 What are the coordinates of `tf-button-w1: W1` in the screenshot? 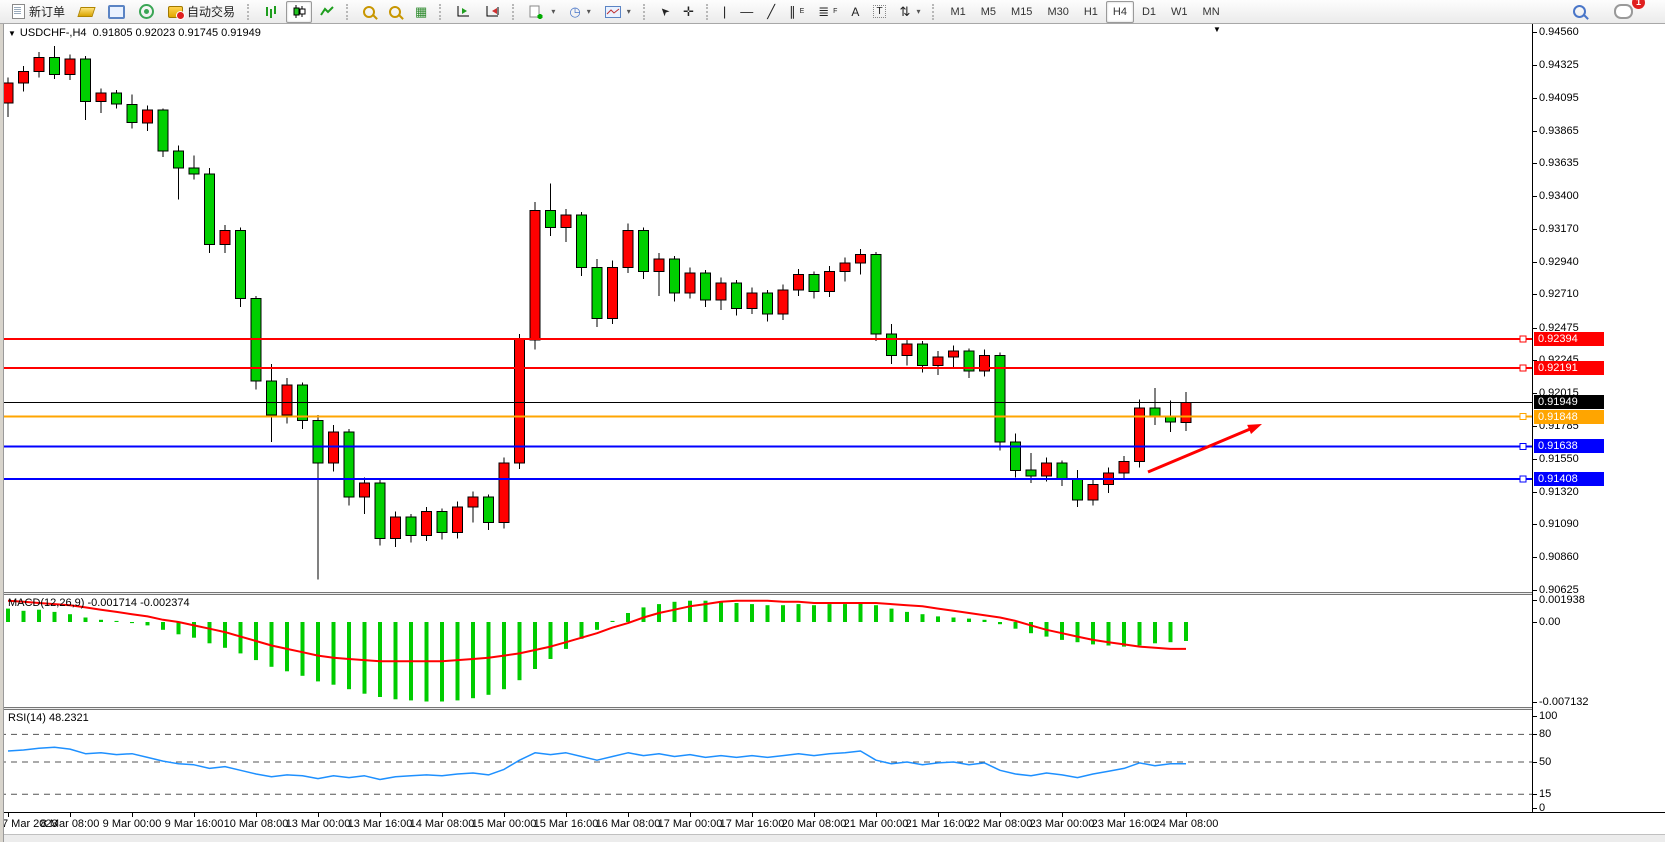 It's located at (1179, 11).